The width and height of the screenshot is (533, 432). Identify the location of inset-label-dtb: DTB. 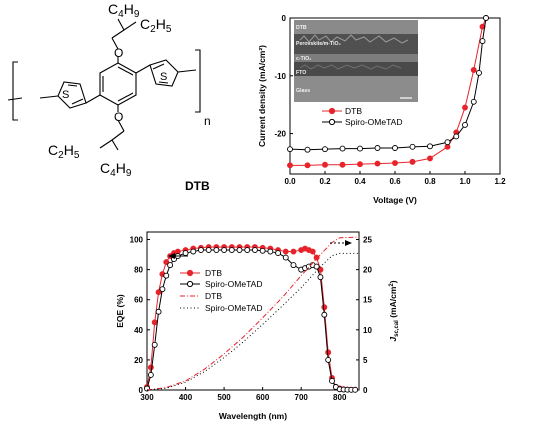
(301, 28).